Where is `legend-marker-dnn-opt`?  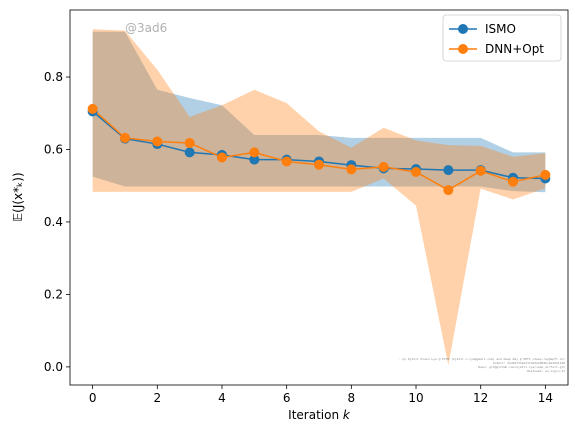
legend-marker-dnn-opt is located at coordinates (463, 49).